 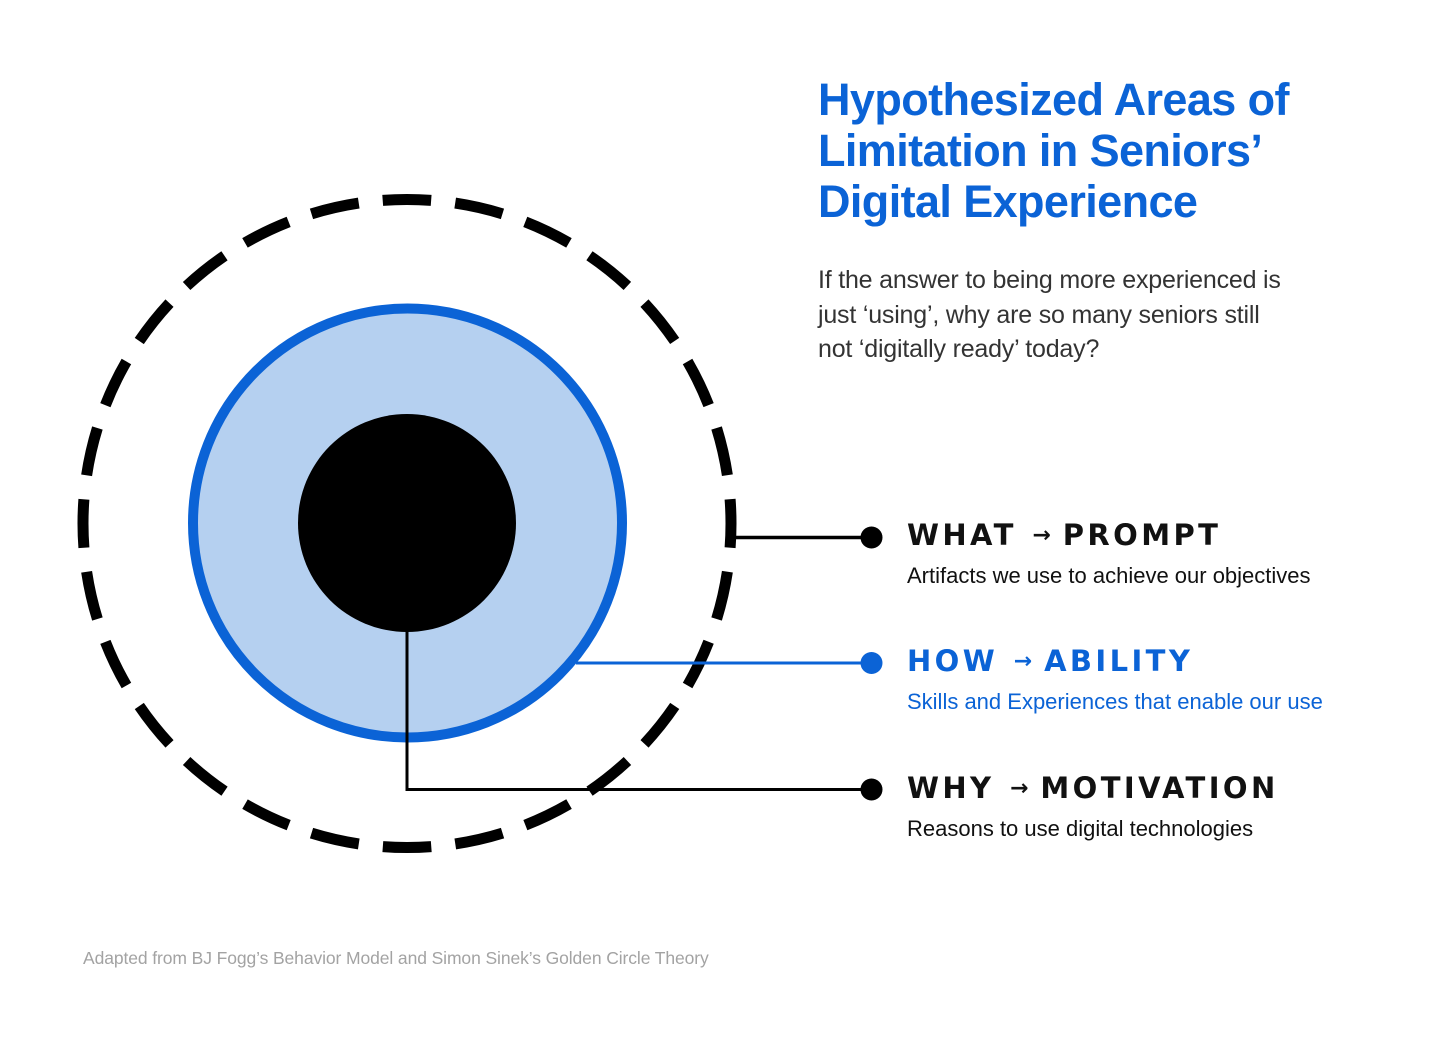 What do you see at coordinates (1053, 99) in the screenshot?
I see `title-line: Hypothesized Areas of` at bounding box center [1053, 99].